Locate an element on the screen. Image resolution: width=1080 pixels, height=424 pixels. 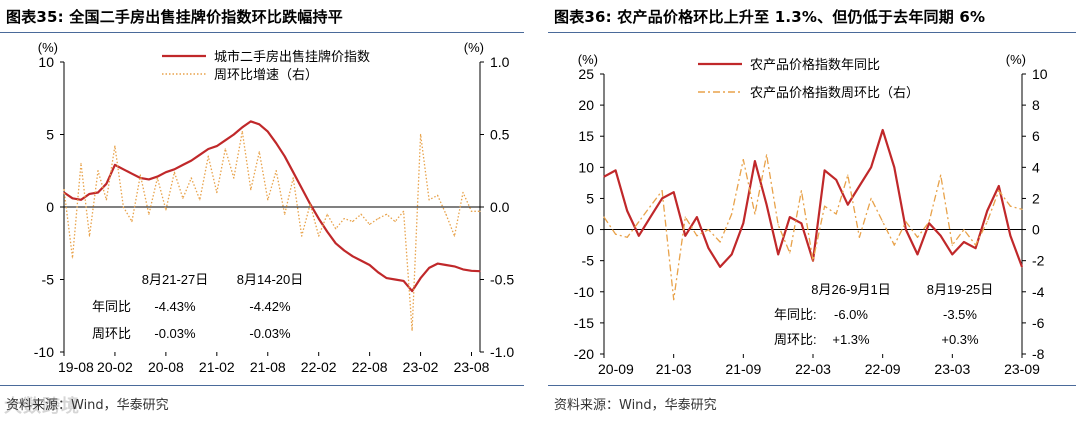
x-tick-label: 23-08 is located at coordinates (472, 367).